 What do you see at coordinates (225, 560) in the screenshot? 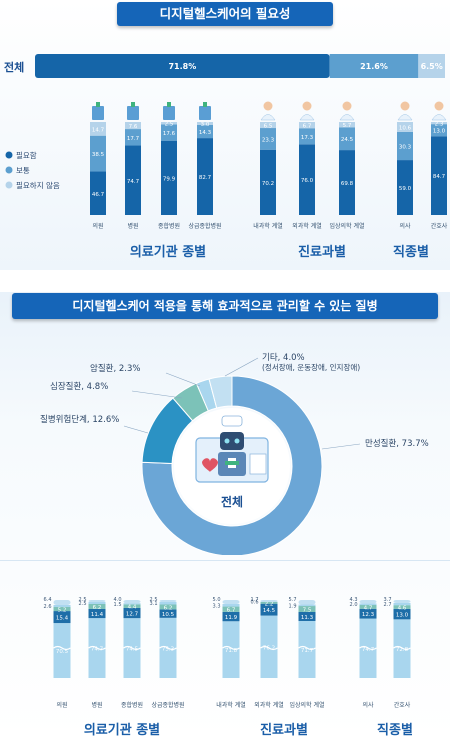
I see `divider` at bounding box center [225, 560].